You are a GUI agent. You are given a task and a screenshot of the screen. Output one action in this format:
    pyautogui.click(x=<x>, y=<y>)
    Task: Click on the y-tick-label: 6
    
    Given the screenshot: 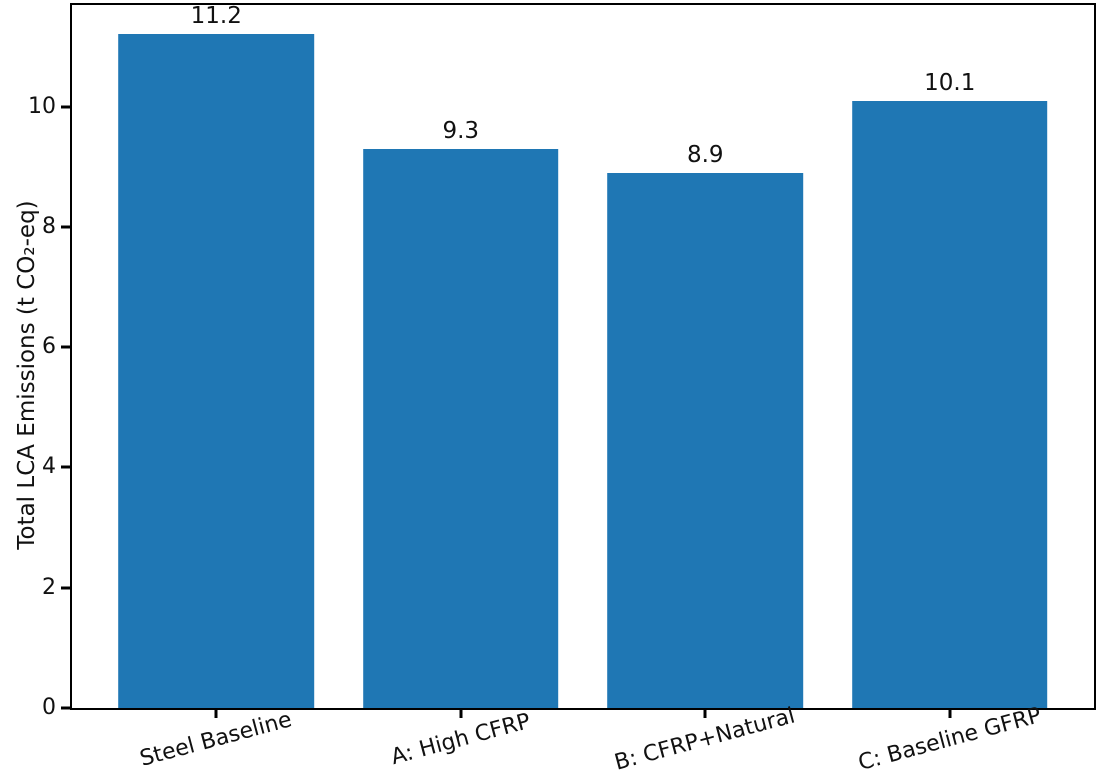 What is the action you would take?
    pyautogui.click(x=49, y=347)
    